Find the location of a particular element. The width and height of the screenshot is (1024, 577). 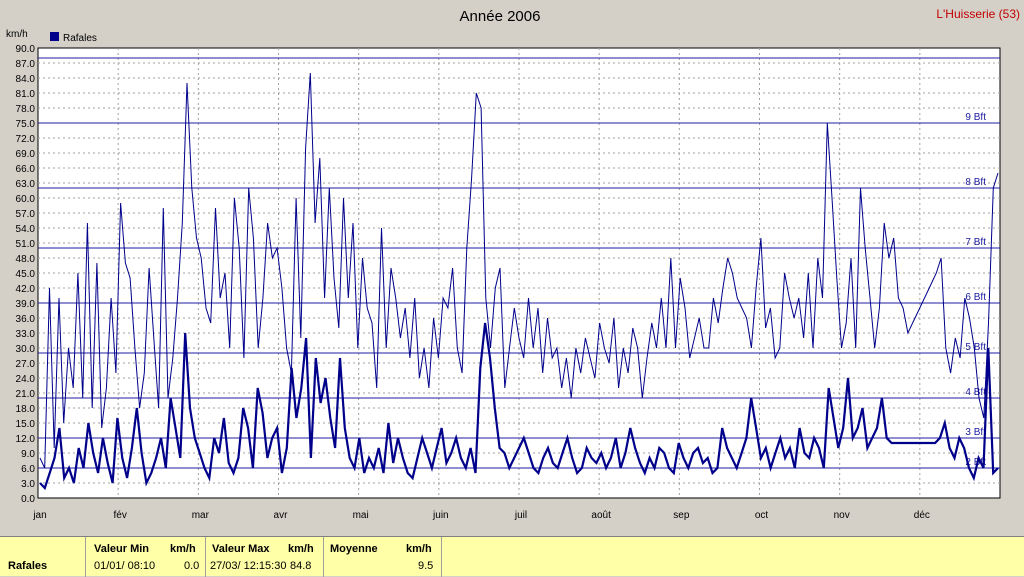

beaufort-label: 5 Bft is located at coordinates (975, 347).